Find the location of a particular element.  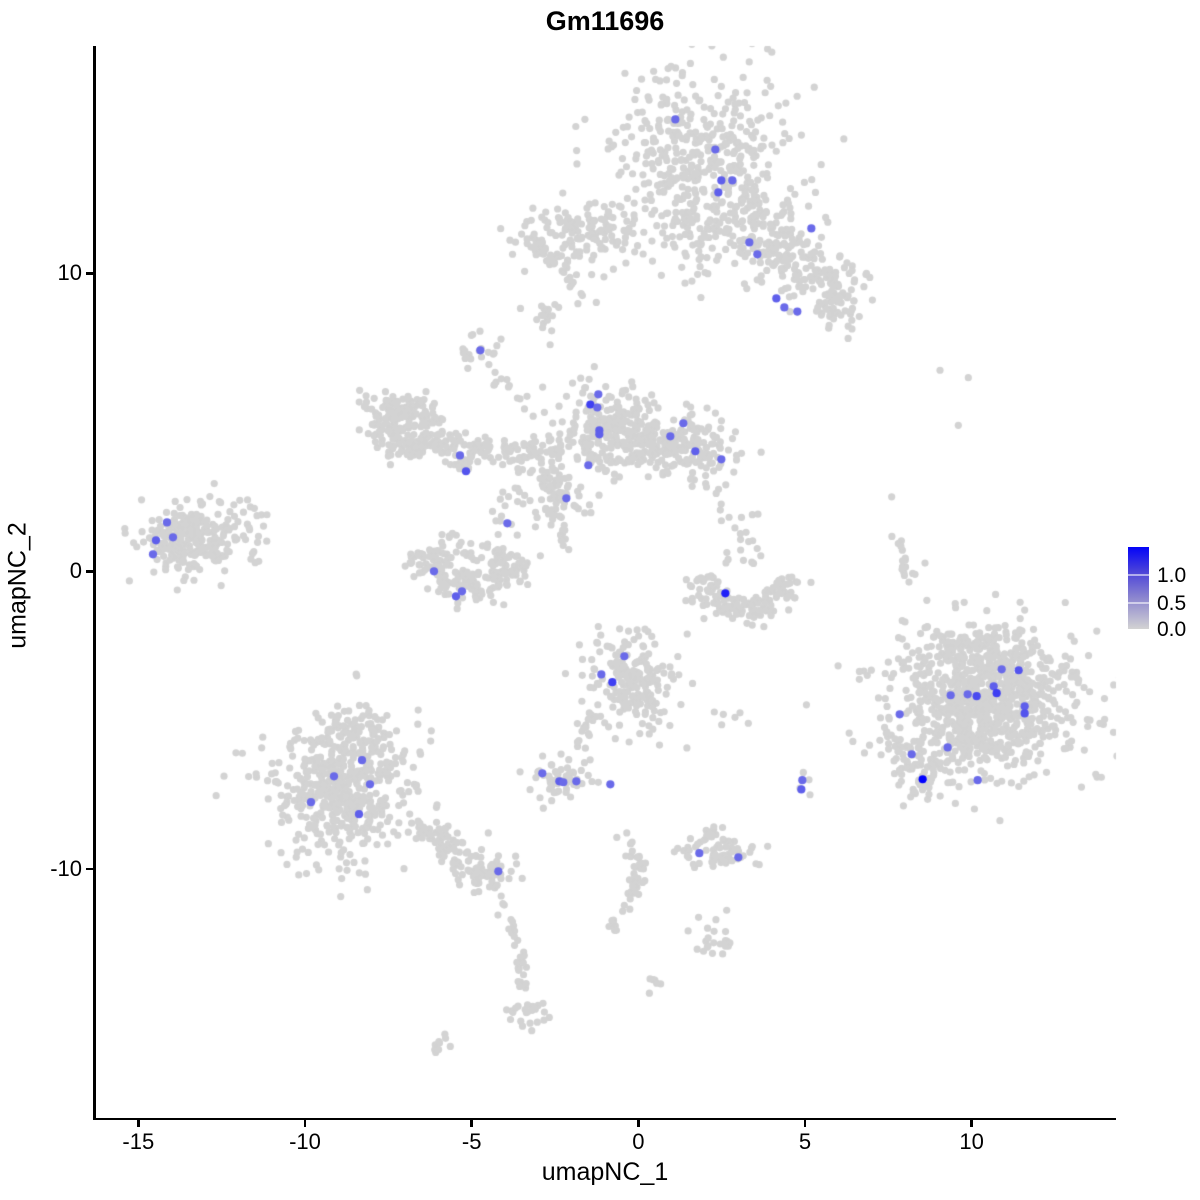

expression-legend: 1.0 0.5 0.0 is located at coordinates (1160, 595).